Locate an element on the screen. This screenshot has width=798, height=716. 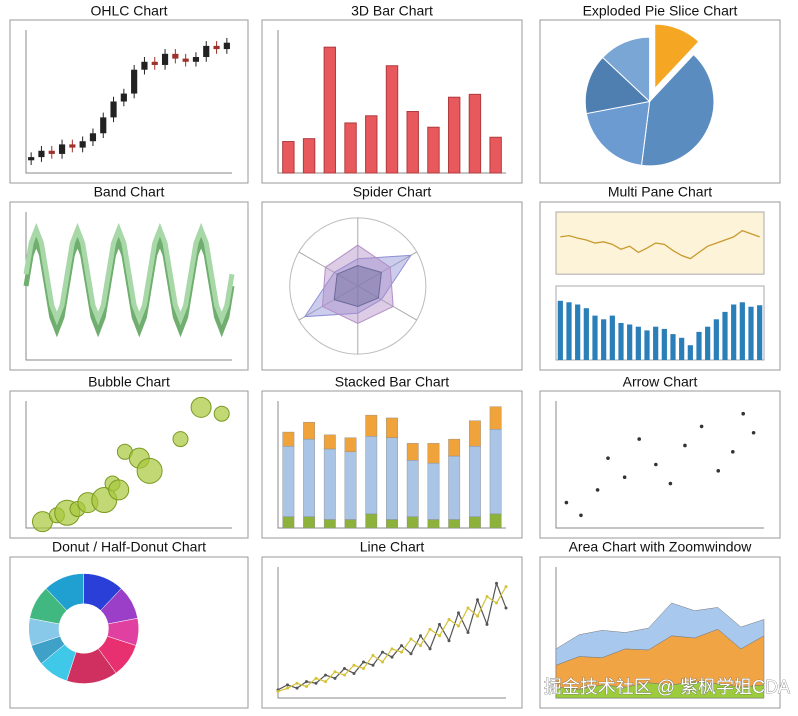
chart-title: Area Chart with Zoomwindow is located at coordinates (661, 547).